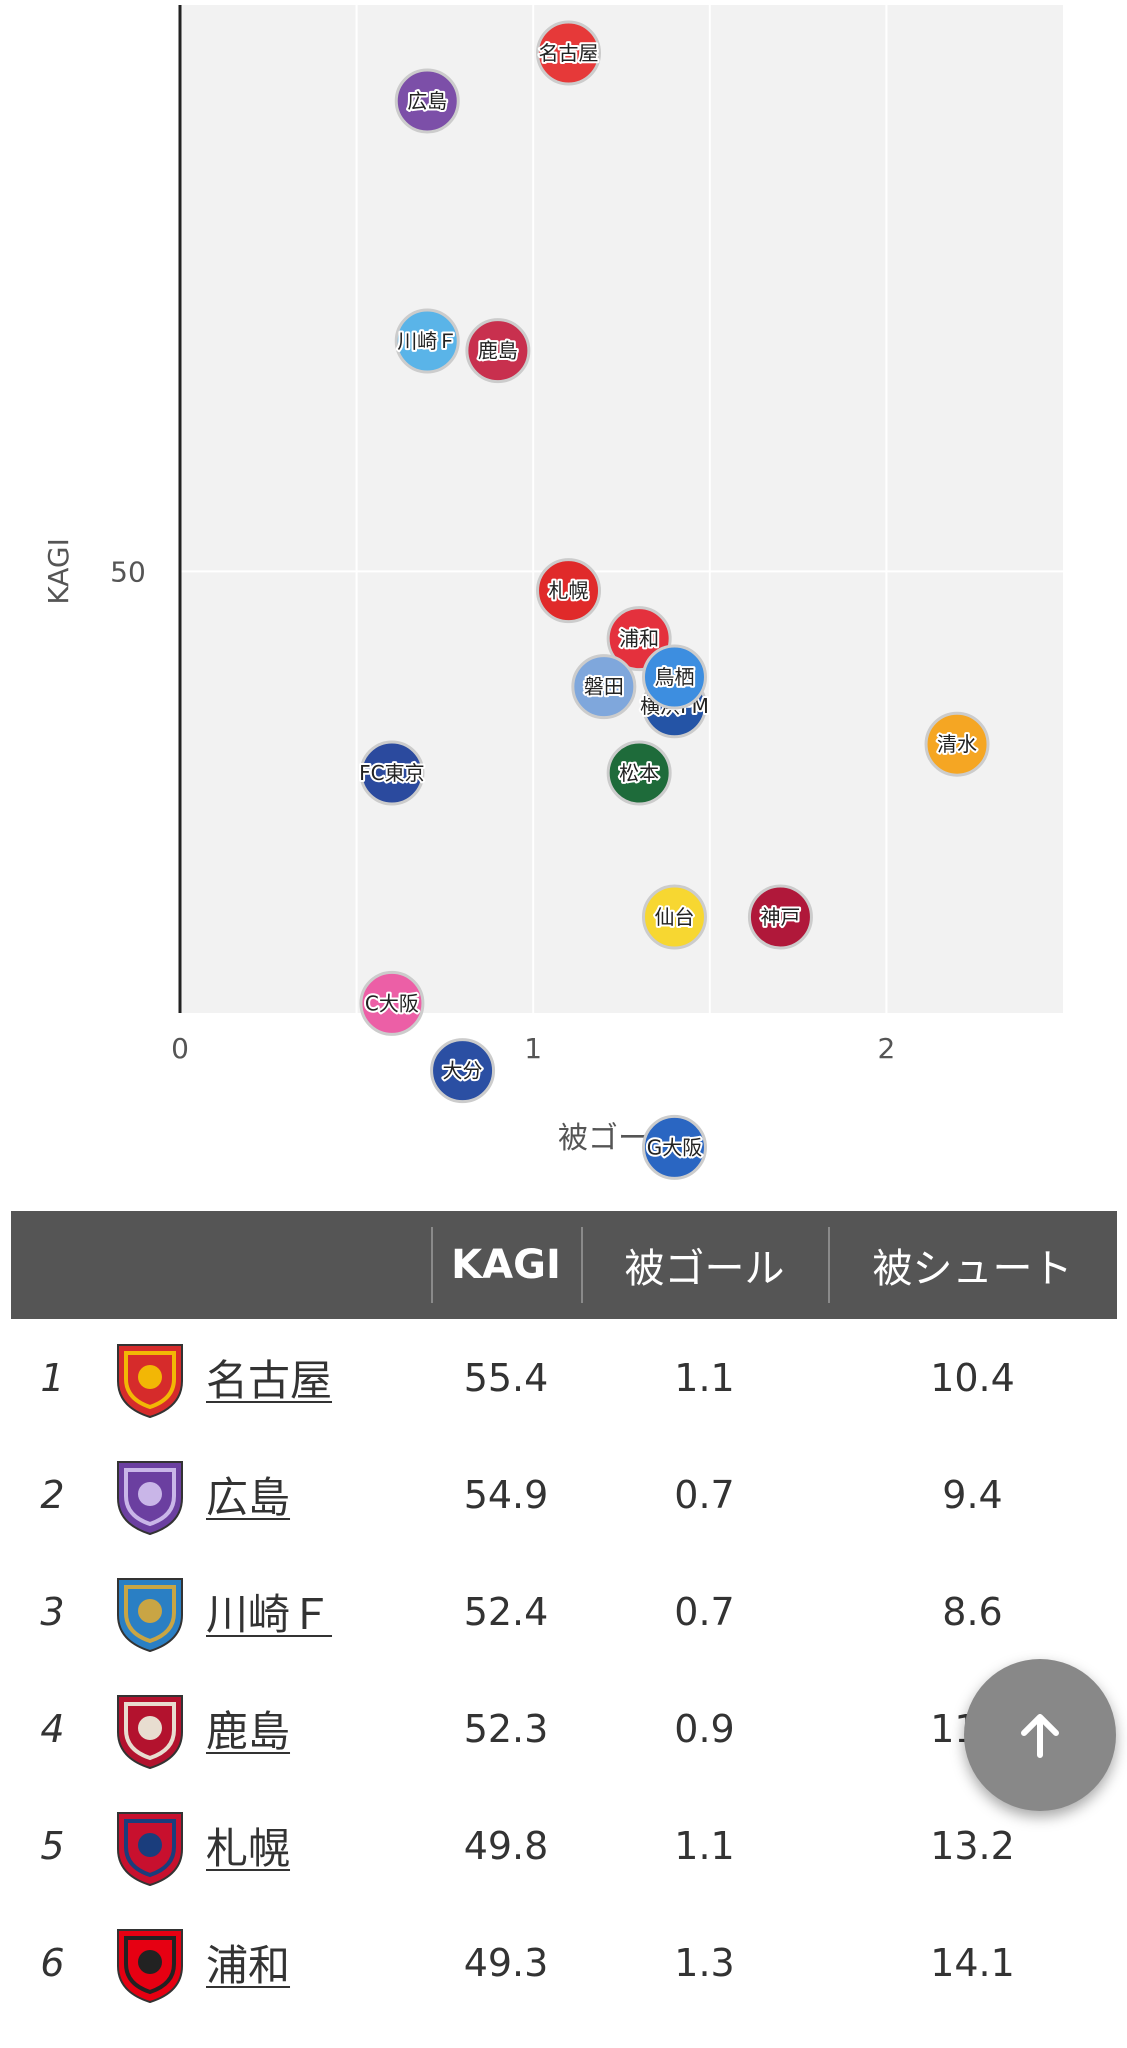  I want to click on kagi-value: 49.3, so click(506, 1962).